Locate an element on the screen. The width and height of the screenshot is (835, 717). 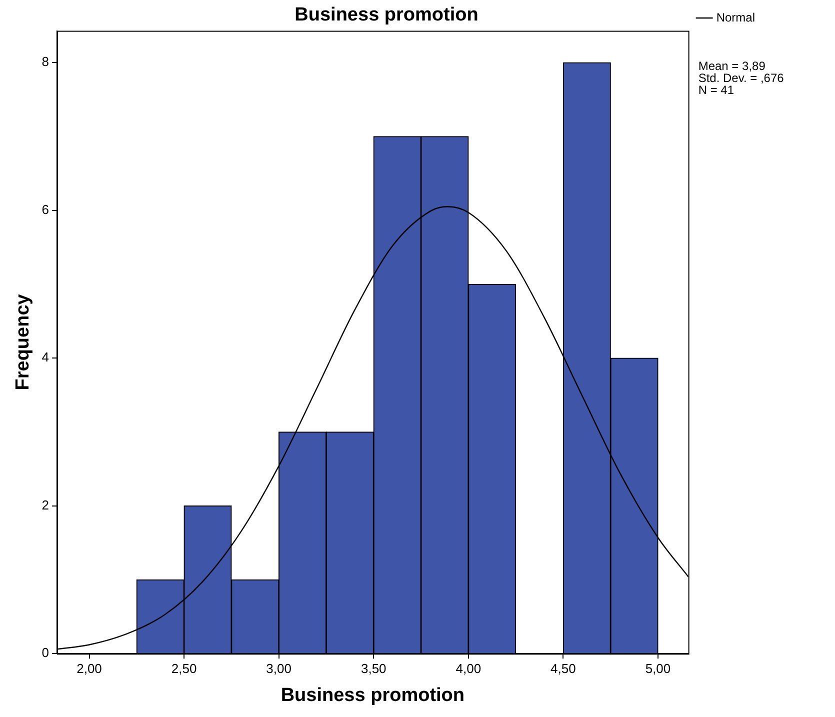
chart-title: Business promotion is located at coordinates (386, 15).